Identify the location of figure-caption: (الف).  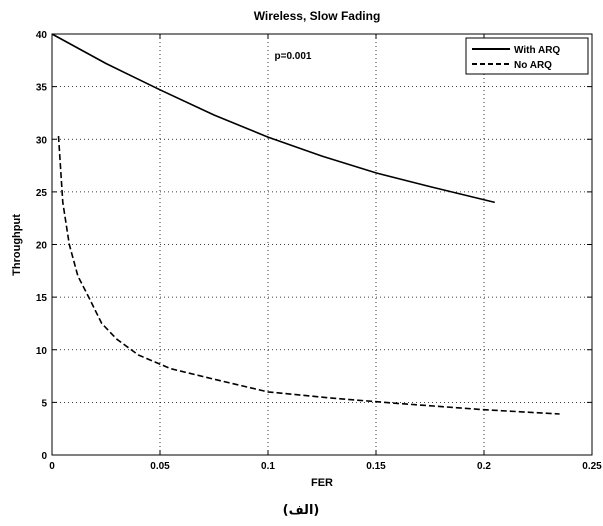
(301, 510).